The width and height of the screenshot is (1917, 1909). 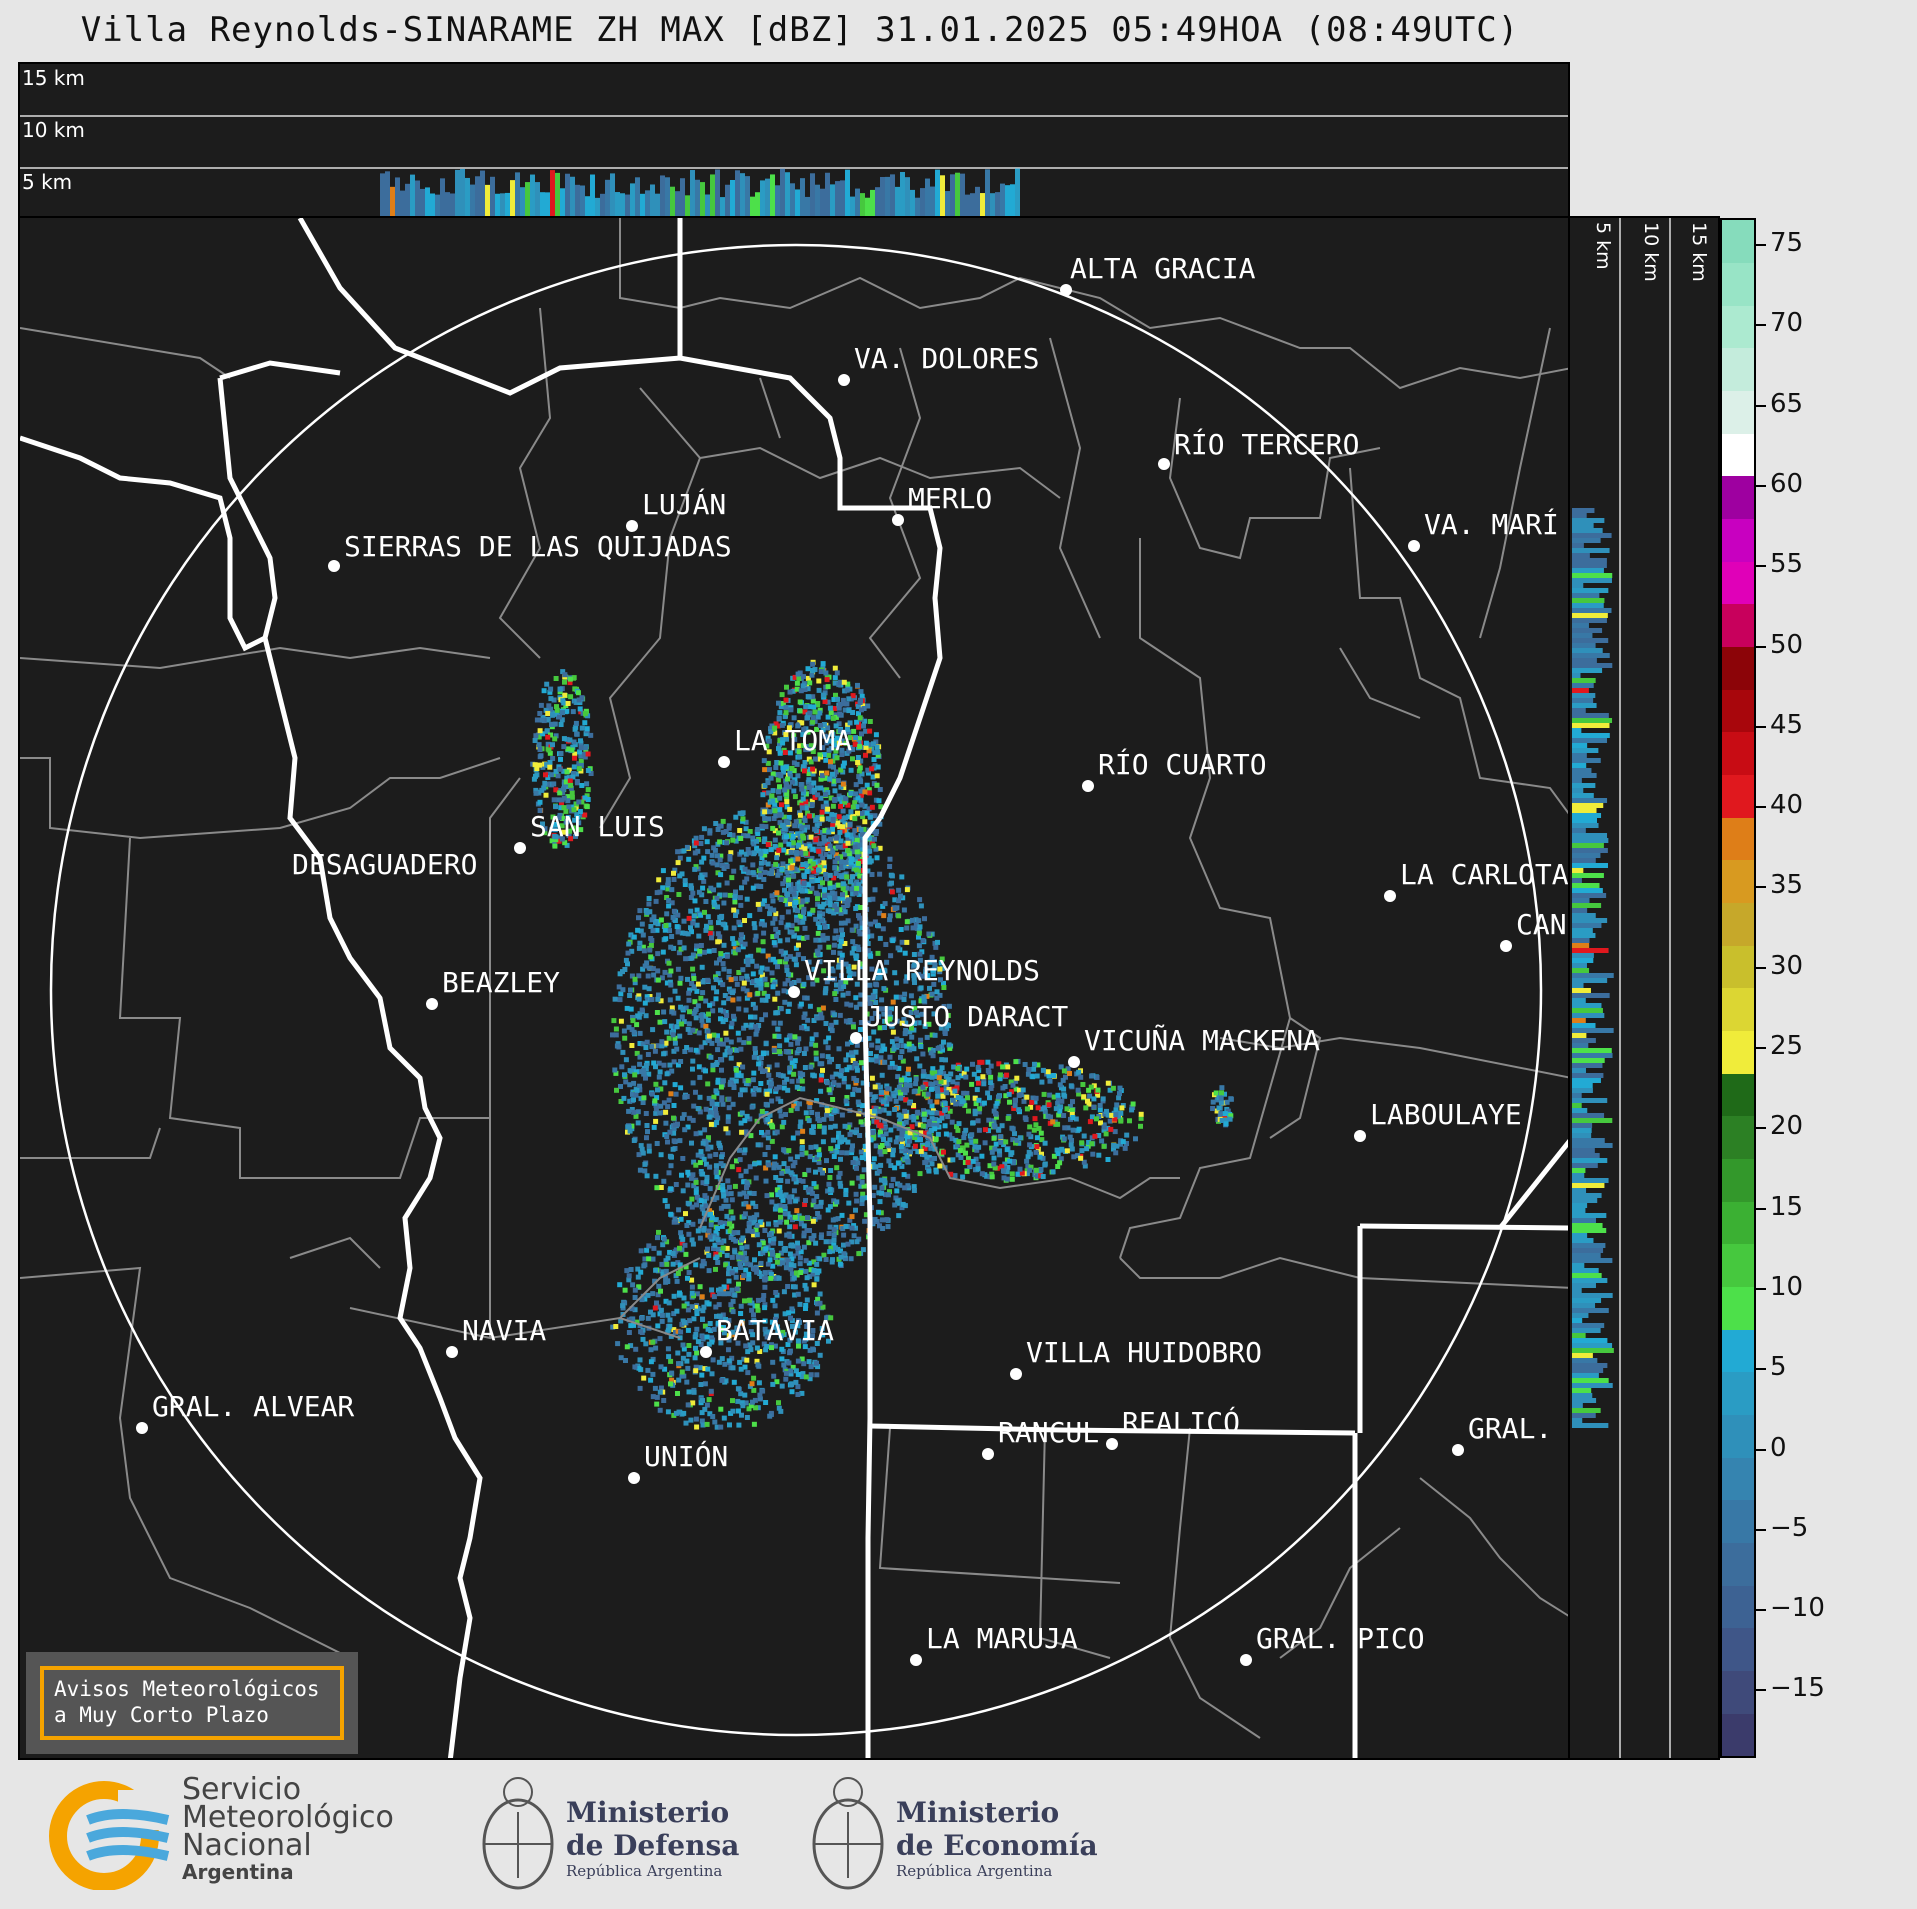 What do you see at coordinates (678, 1462) in the screenshot?
I see `city-union: UNIÓN` at bounding box center [678, 1462].